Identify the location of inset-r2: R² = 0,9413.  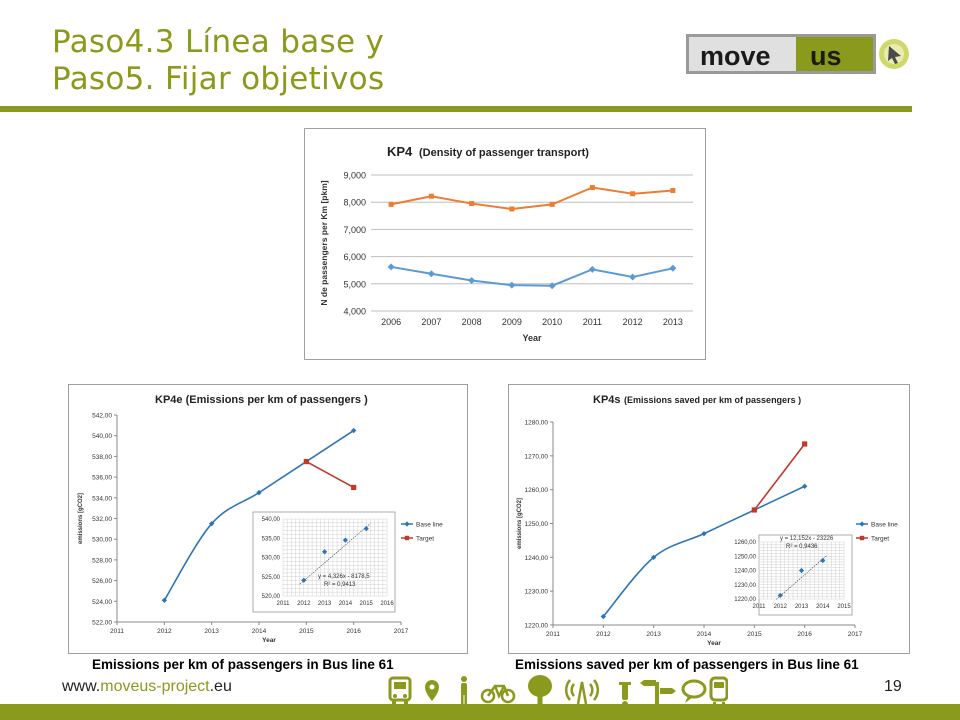
(340, 585).